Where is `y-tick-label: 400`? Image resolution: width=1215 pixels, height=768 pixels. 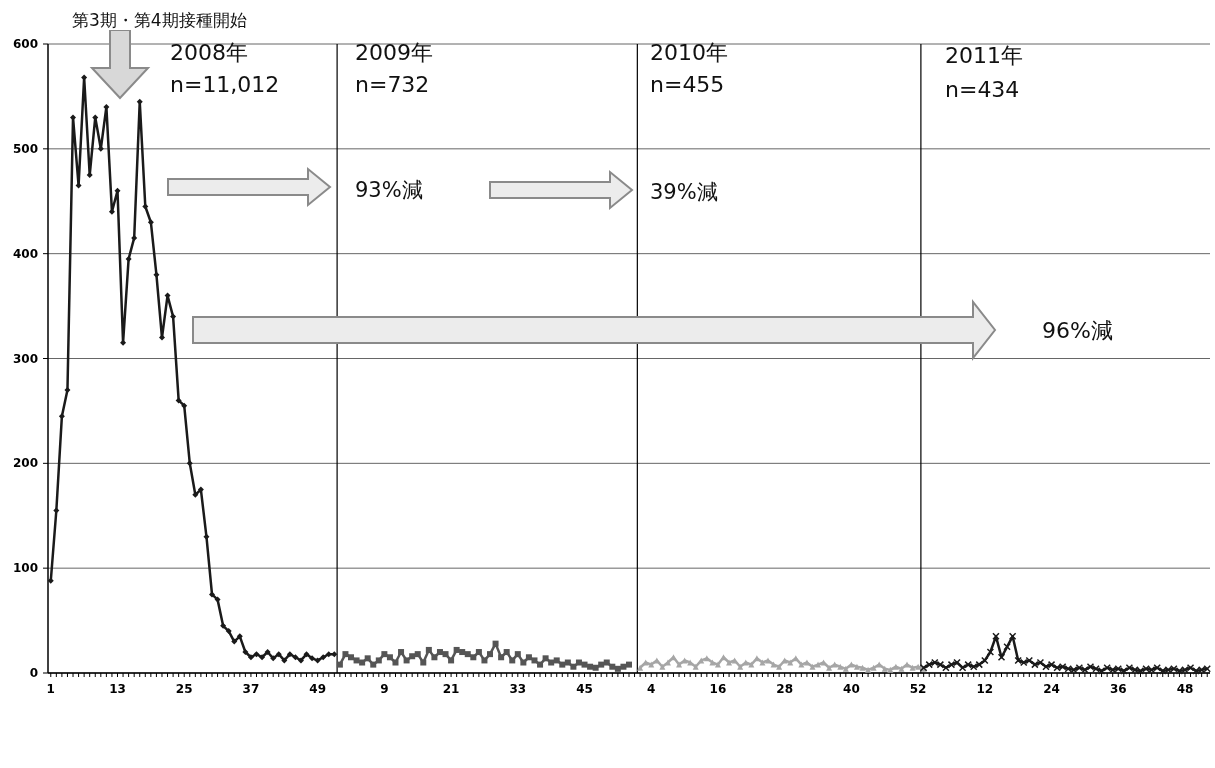 y-tick-label: 400 is located at coordinates (25, 253).